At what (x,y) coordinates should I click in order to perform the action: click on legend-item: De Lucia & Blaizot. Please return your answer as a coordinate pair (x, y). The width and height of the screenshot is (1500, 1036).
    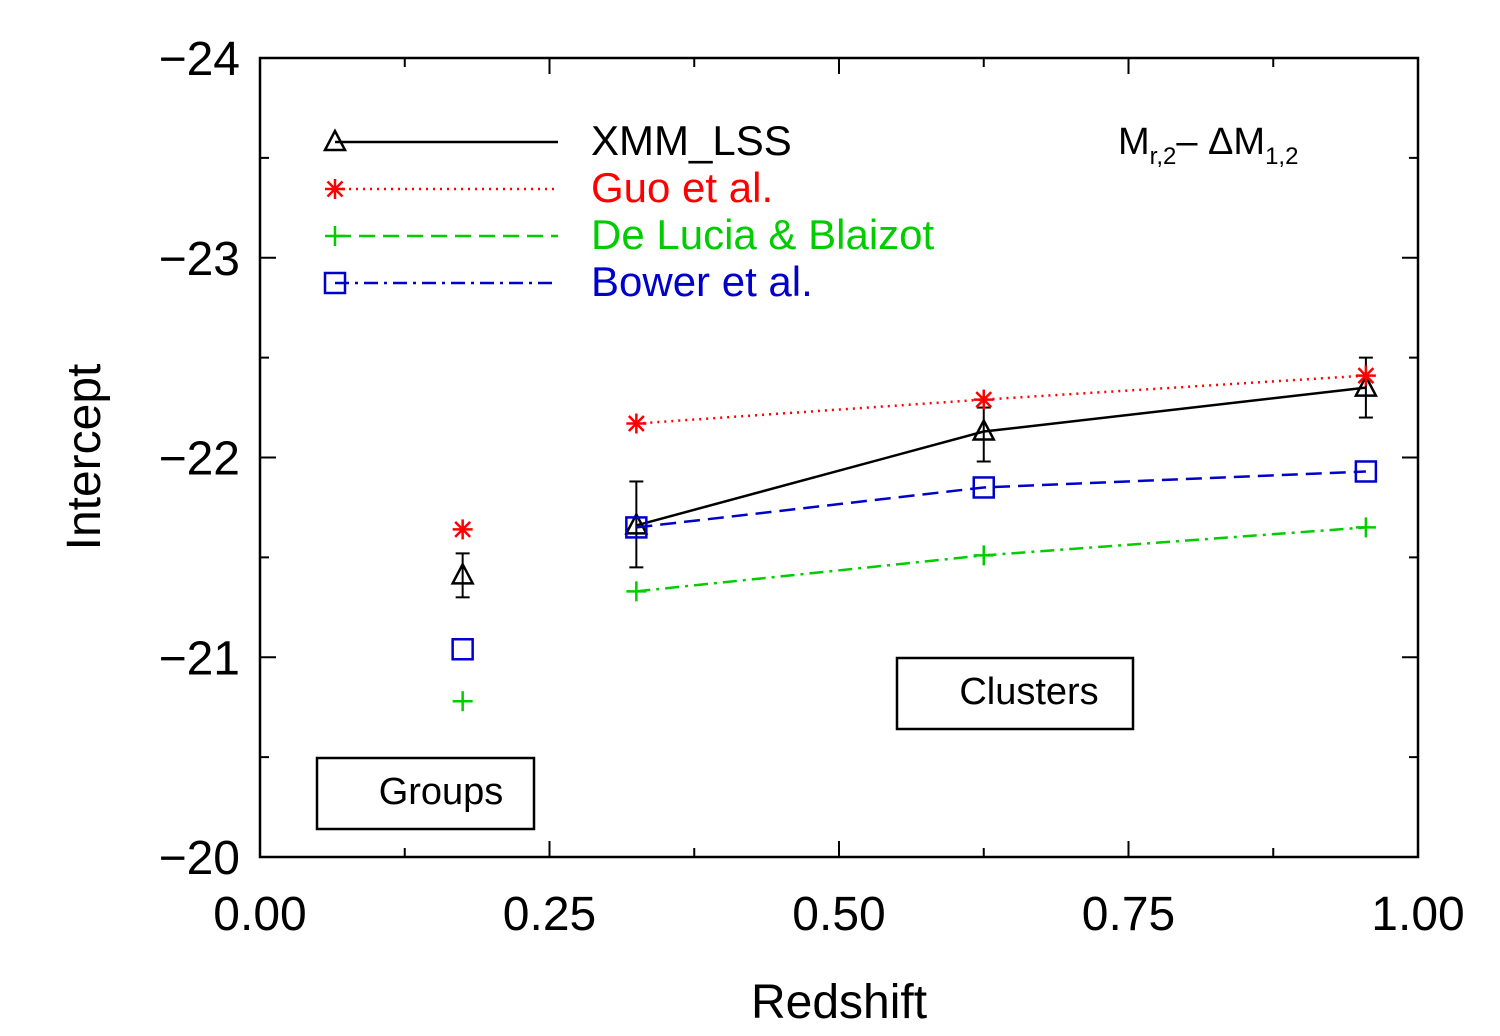
    Looking at the image, I should click on (630, 234).